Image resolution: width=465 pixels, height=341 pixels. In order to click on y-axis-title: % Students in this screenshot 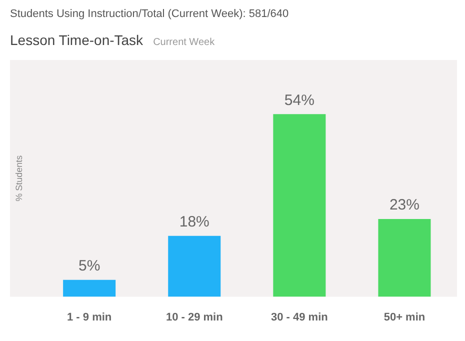, I will do `click(19, 178)`.